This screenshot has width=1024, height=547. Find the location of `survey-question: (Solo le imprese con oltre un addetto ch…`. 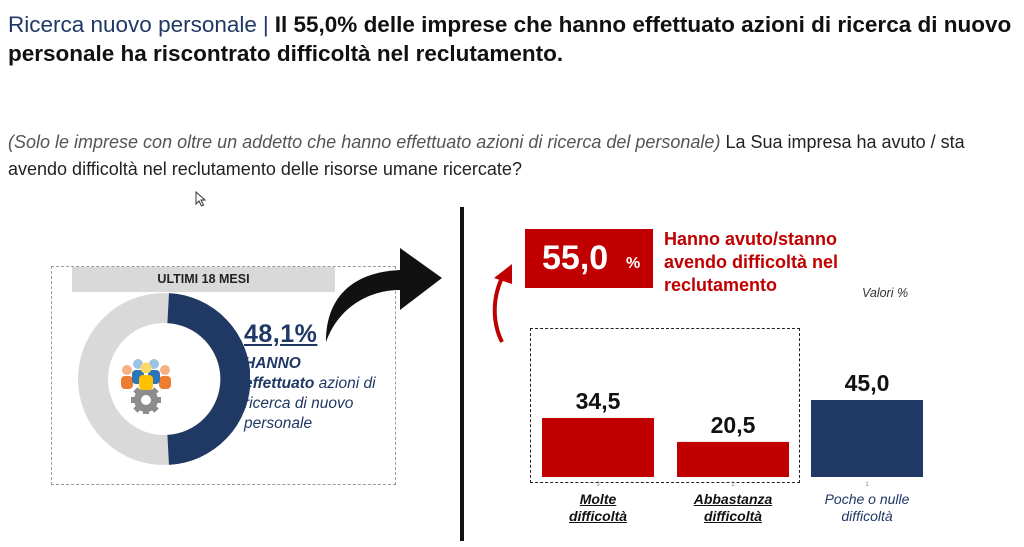

survey-question: (Solo le imprese con oltre un addetto ch… is located at coordinates (514, 156).